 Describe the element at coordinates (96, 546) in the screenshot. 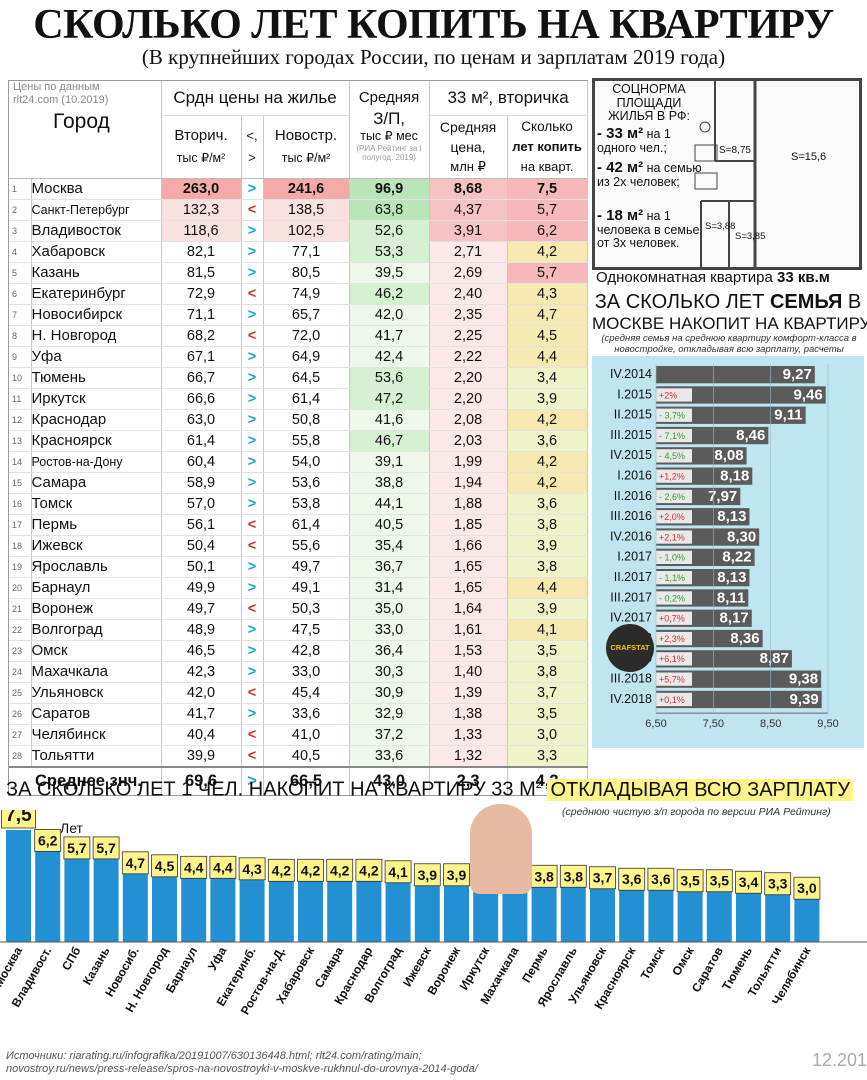

I see `city-name: Ижевск` at that location.